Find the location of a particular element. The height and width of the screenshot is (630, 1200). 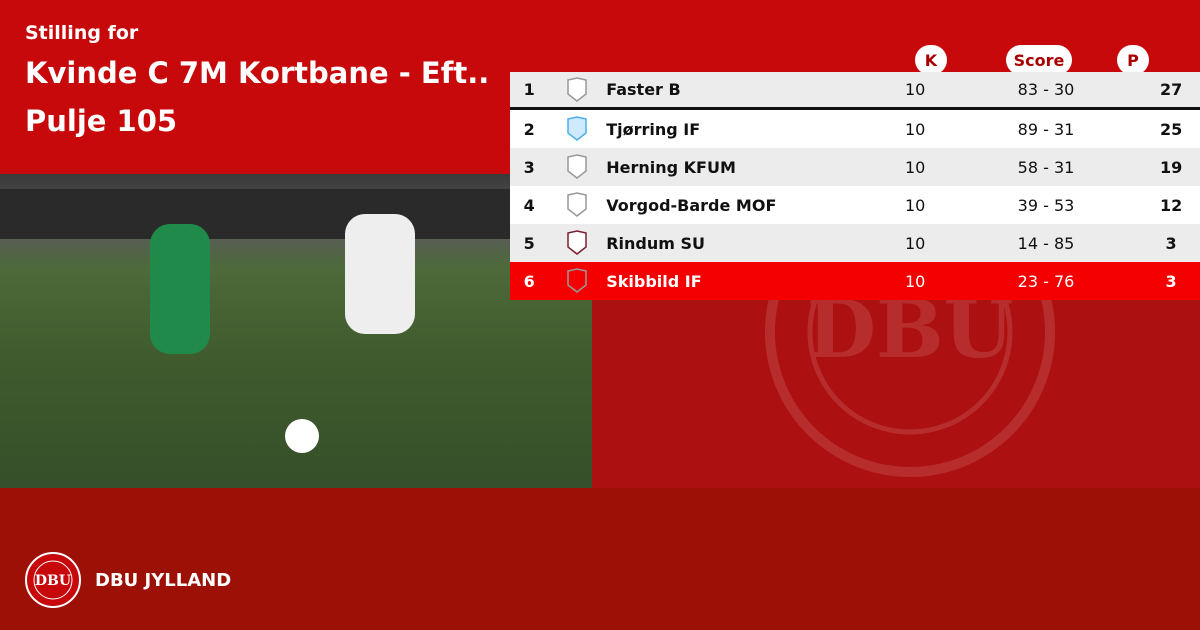

team-name: Vorgod-Barde MOF is located at coordinates (691, 205).